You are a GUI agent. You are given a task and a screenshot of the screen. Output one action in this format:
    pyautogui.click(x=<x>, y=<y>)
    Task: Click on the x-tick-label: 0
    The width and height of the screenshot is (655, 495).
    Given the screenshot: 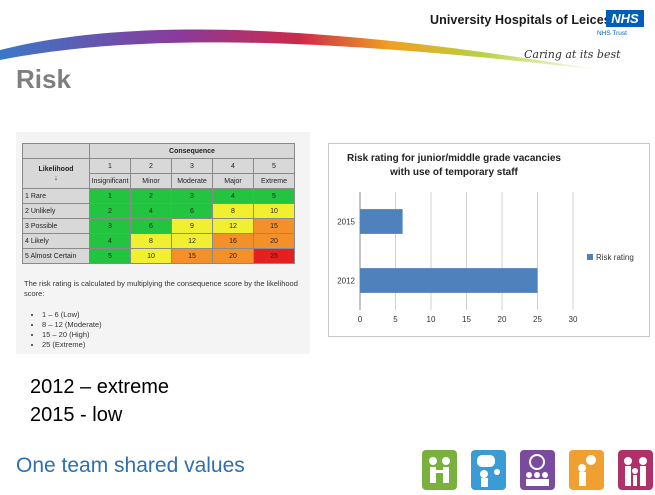 What is the action you would take?
    pyautogui.click(x=360, y=319)
    